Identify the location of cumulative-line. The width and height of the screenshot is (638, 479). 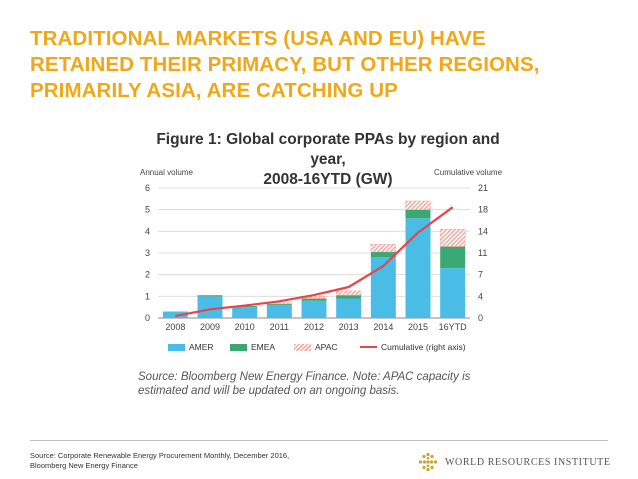
(314, 262).